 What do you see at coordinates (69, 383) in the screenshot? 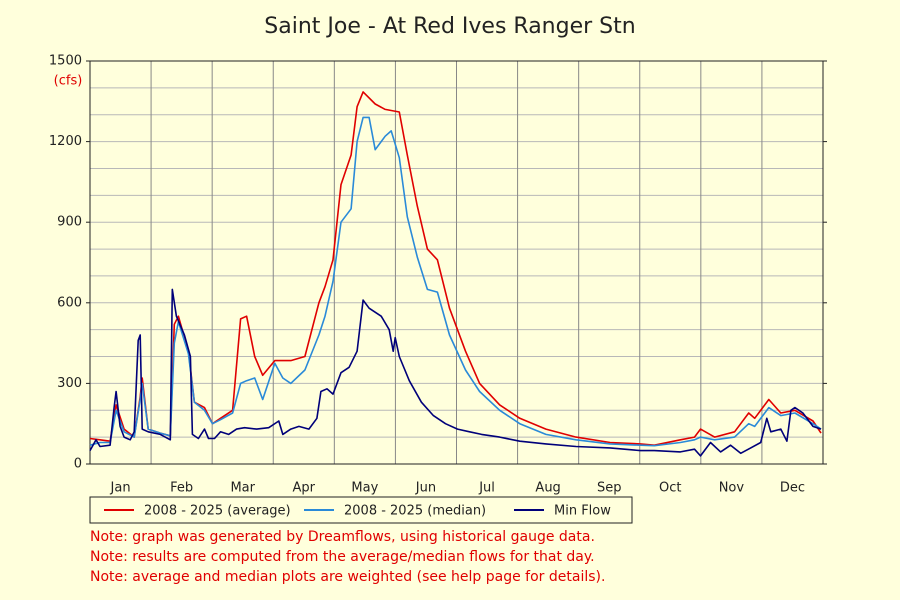
I see `y-tick-label: 300` at bounding box center [69, 383].